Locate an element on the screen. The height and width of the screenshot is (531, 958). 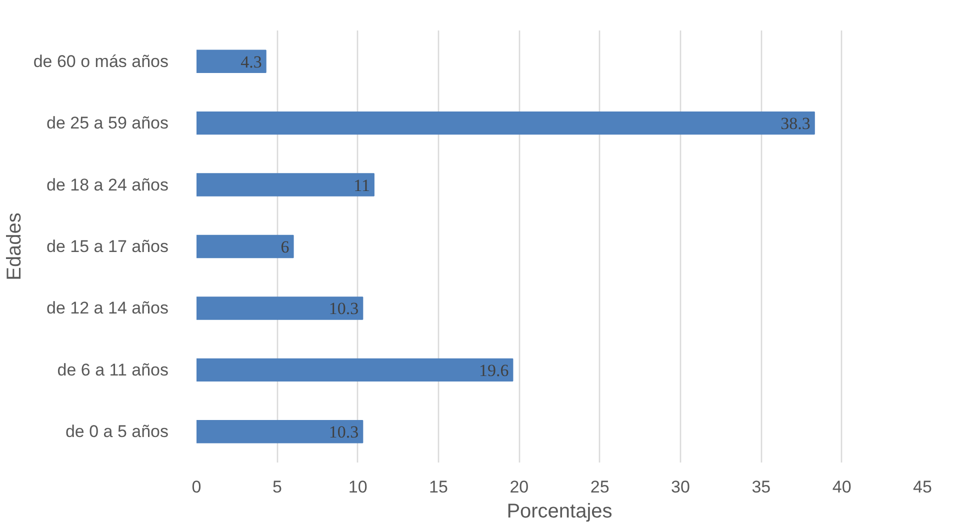
x-tick-label: 35 is located at coordinates (761, 487).